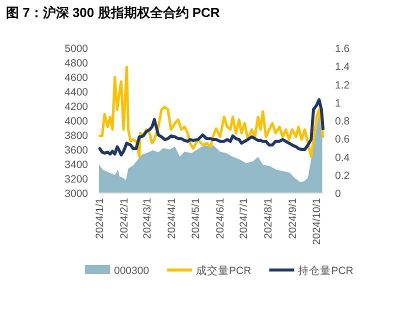  Describe the element at coordinates (76, 194) in the screenshot. I see `y-tick-label: 3000` at that location.